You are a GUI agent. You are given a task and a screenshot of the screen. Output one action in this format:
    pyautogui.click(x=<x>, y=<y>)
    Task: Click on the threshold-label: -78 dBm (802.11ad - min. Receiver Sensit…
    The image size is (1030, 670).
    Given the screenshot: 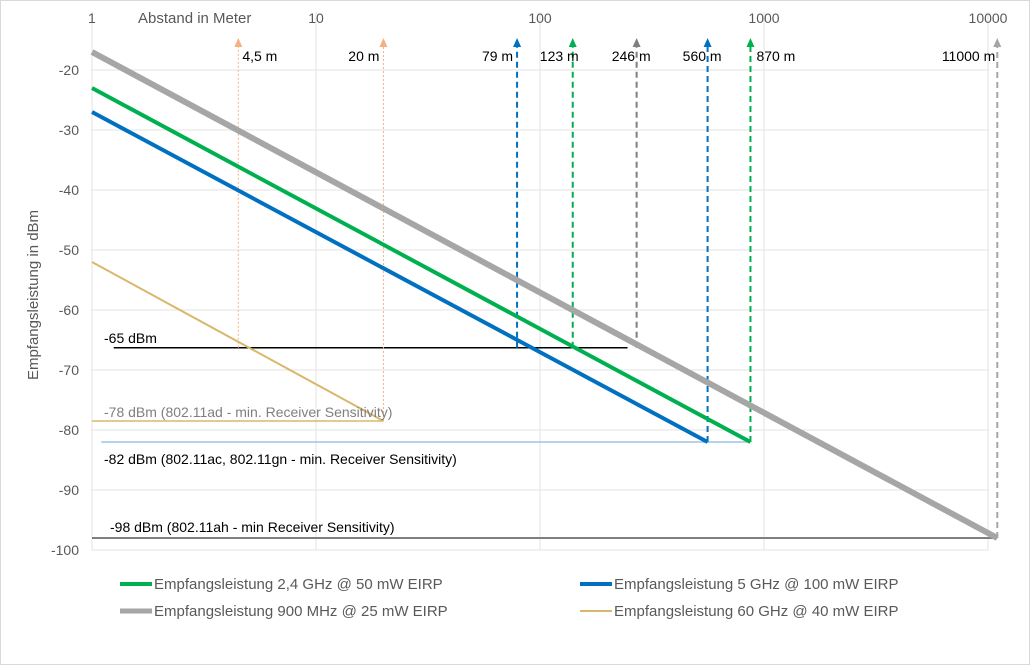 What is the action you would take?
    pyautogui.click(x=248, y=412)
    